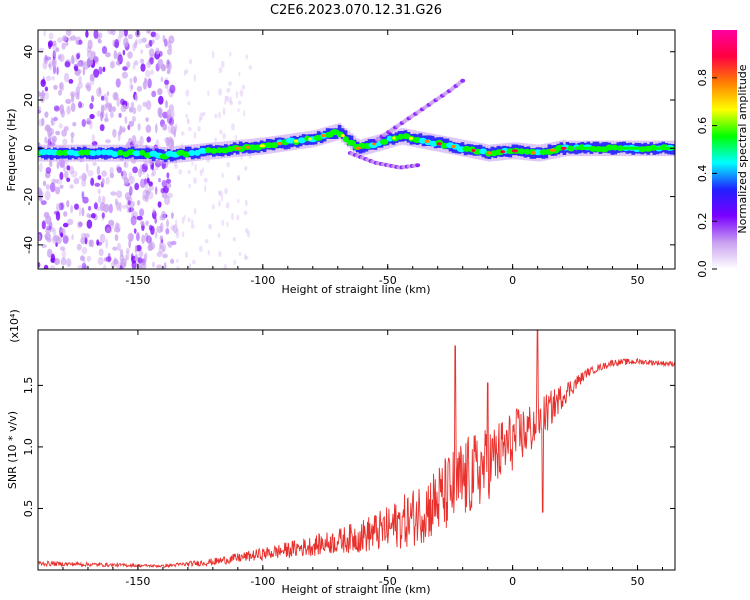 This screenshot has width=750, height=600. What do you see at coordinates (14, 326) in the screenshot?
I see `snr-multiplier-label: (x10⁴)` at bounding box center [14, 326].